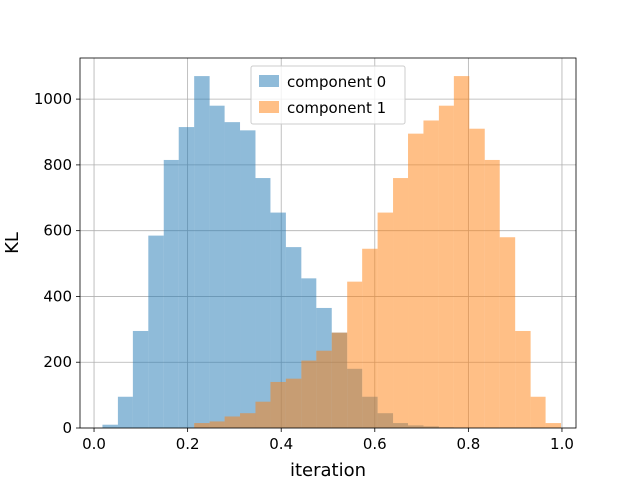  Describe the element at coordinates (12, 243) in the screenshot. I see `y-axis-label: KL` at that location.